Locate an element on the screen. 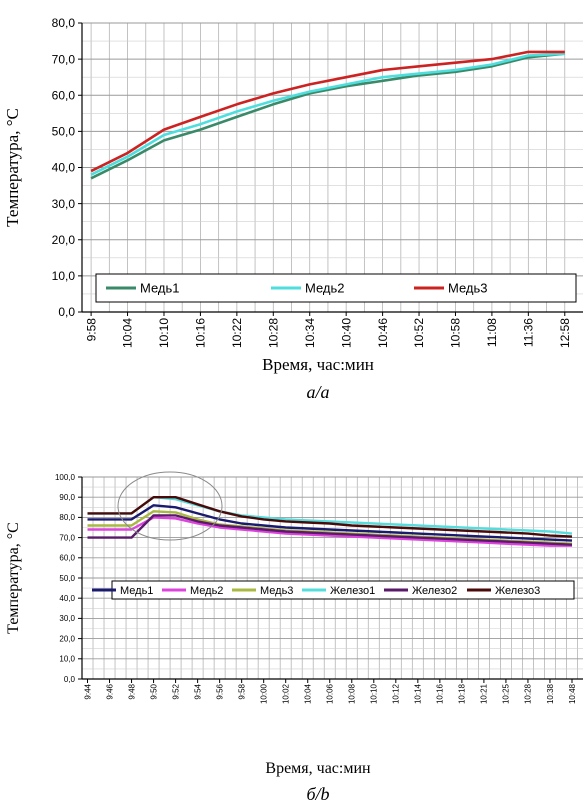  x-tick-label: 9:48 is located at coordinates (131, 691).